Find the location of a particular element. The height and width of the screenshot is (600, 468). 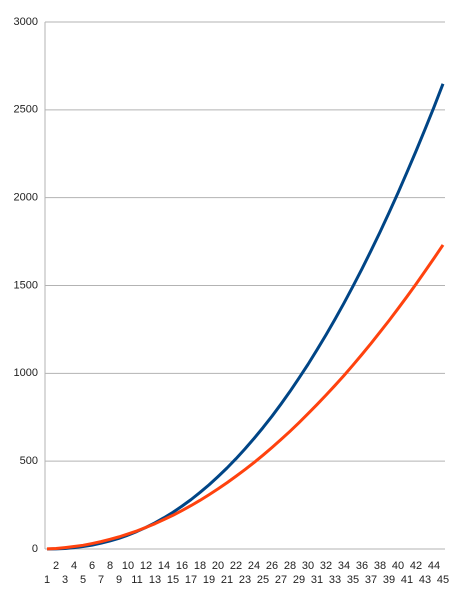

x-tick-label: 29 is located at coordinates (299, 580).